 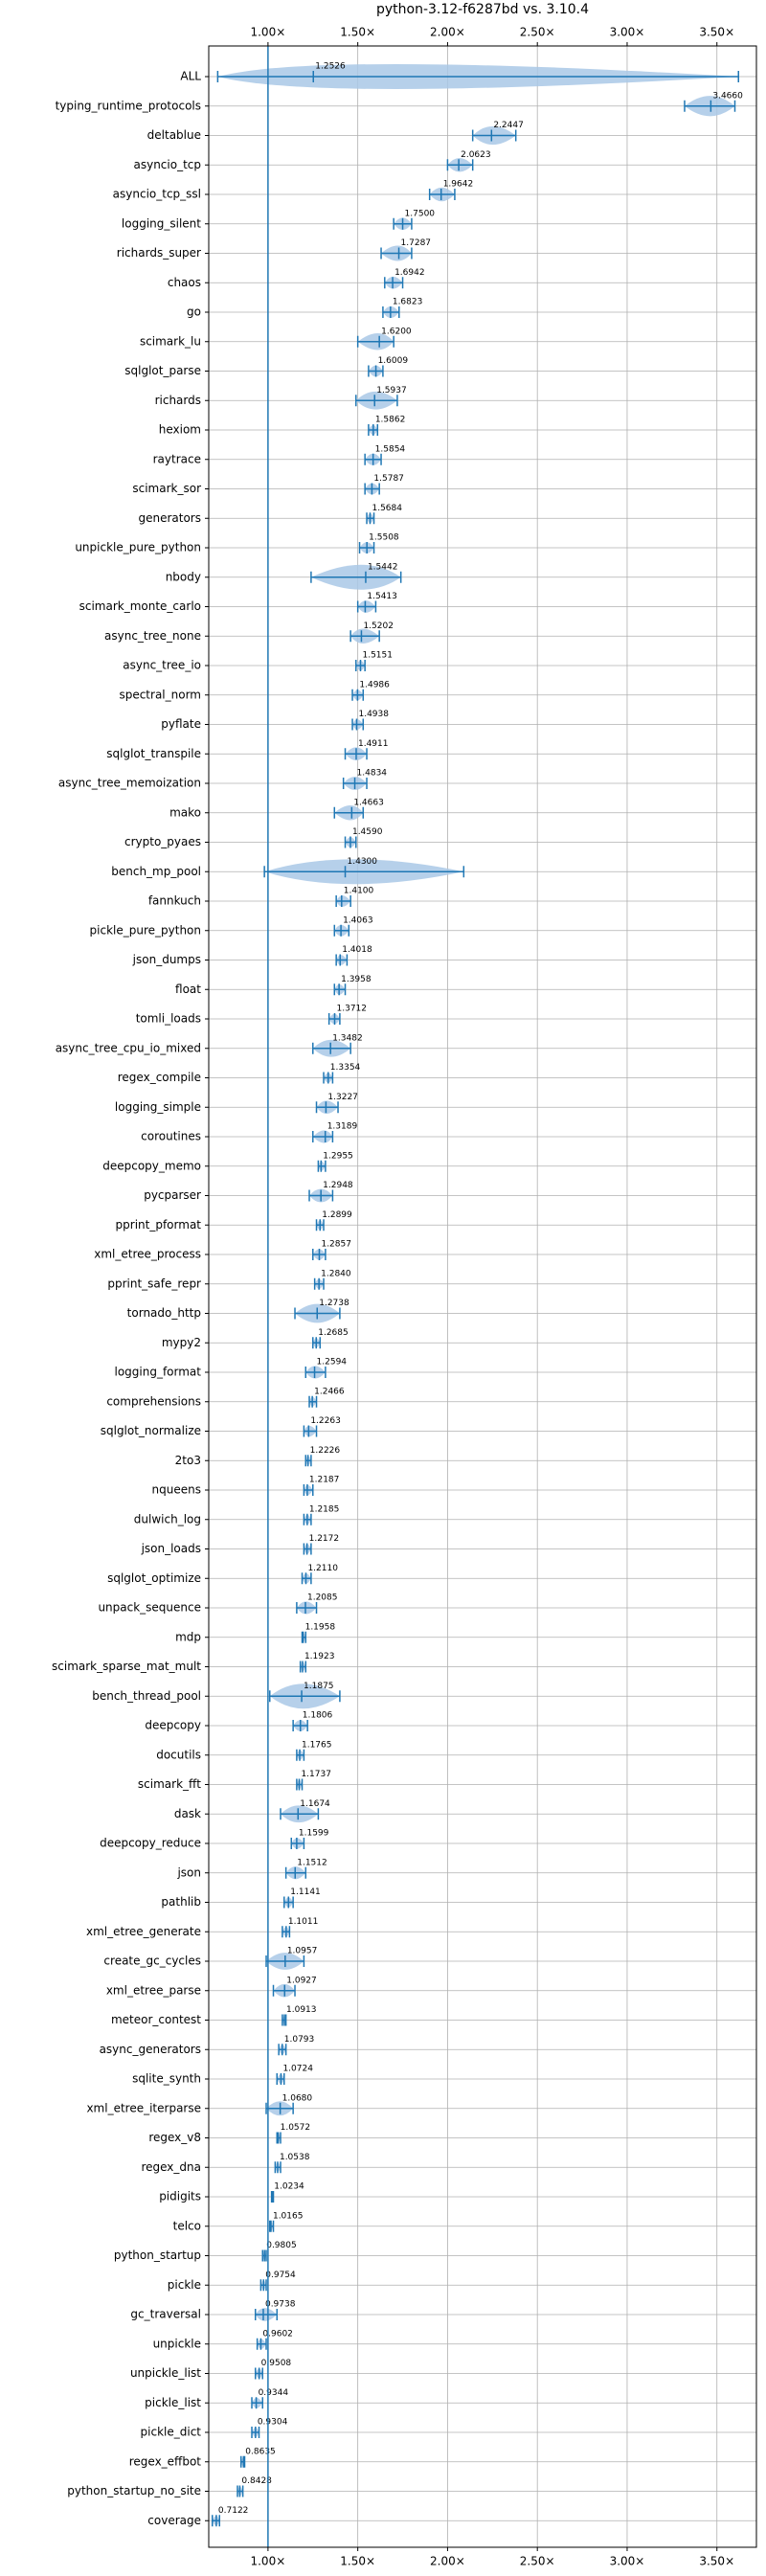 I want to click on y-tick-label: scimark_lu, so click(x=171, y=341).